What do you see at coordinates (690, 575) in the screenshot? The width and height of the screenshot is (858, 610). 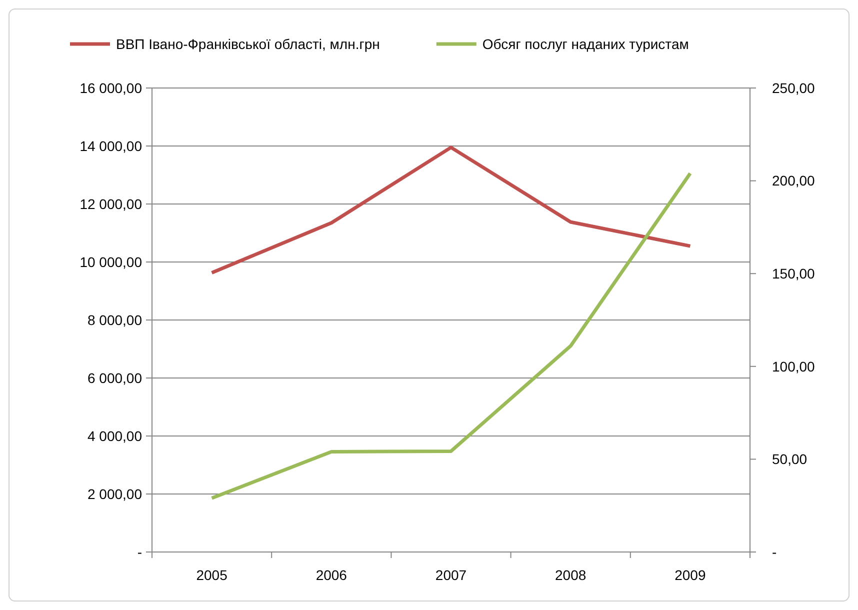 I see `x-tick-label: 2009` at bounding box center [690, 575].